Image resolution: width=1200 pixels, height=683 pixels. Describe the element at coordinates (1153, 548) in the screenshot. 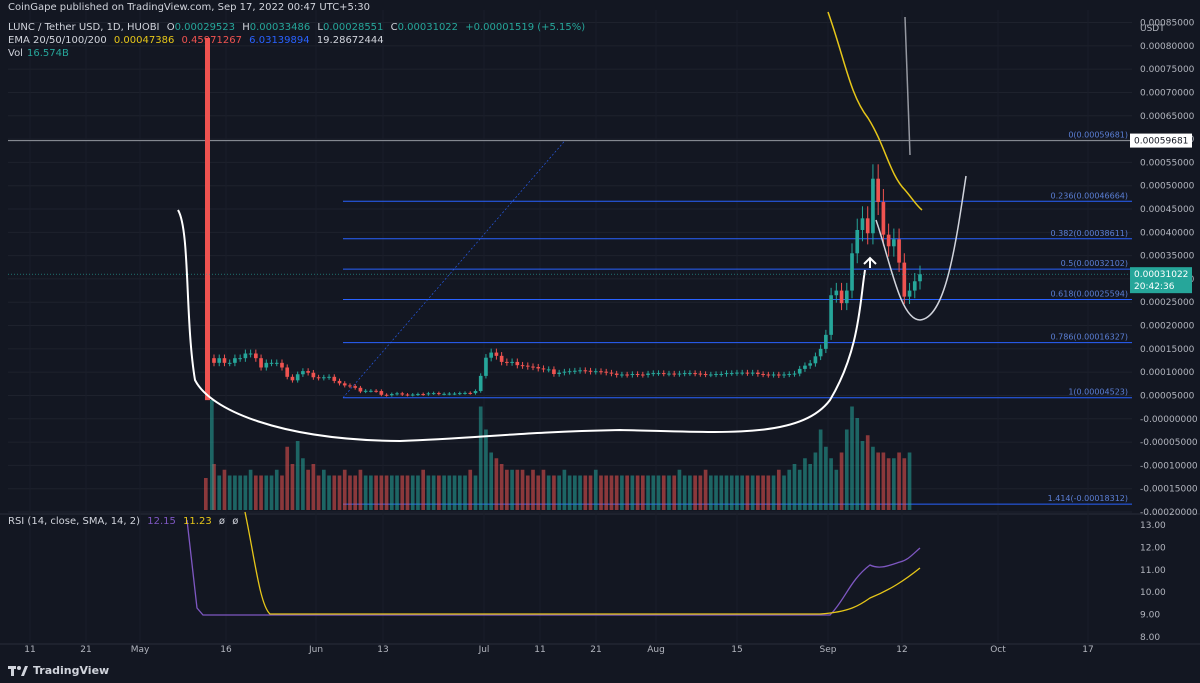

I see `rsi-tick-label: 12.00` at that location.